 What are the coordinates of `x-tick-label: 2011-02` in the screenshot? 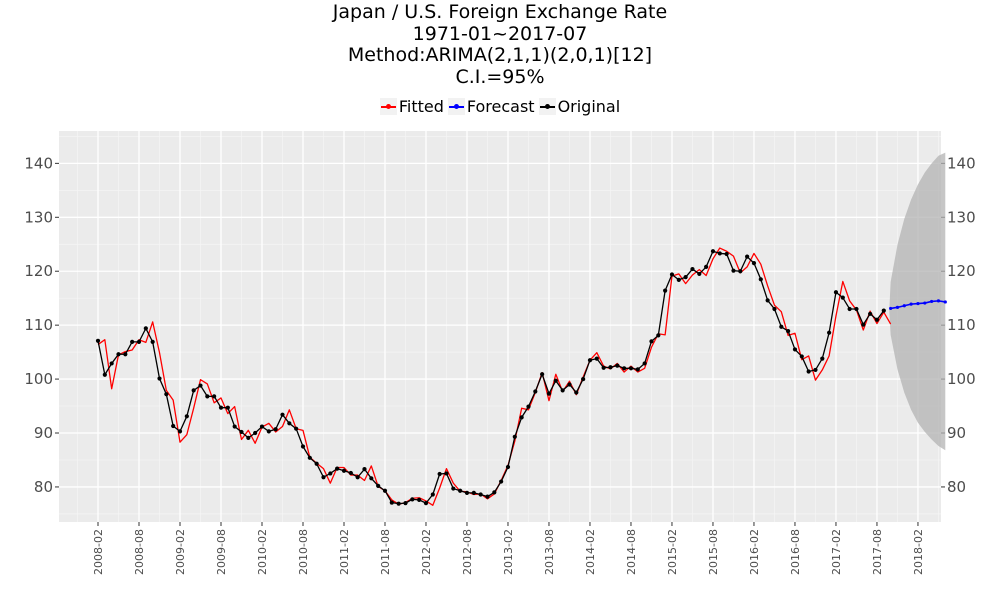 It's located at (344, 552).